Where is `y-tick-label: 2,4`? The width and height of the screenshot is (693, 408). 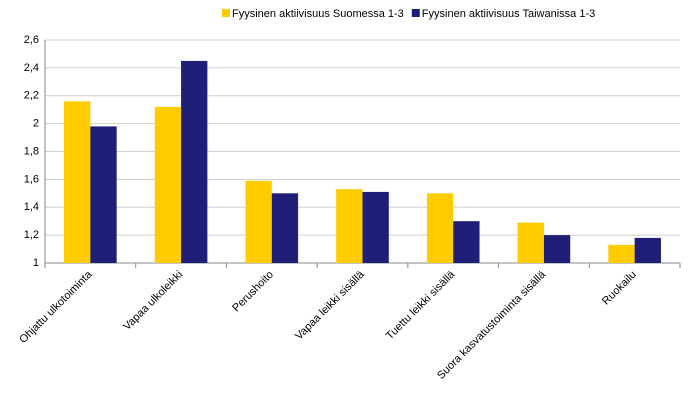
y-tick-label: 2,4 is located at coordinates (31, 68).